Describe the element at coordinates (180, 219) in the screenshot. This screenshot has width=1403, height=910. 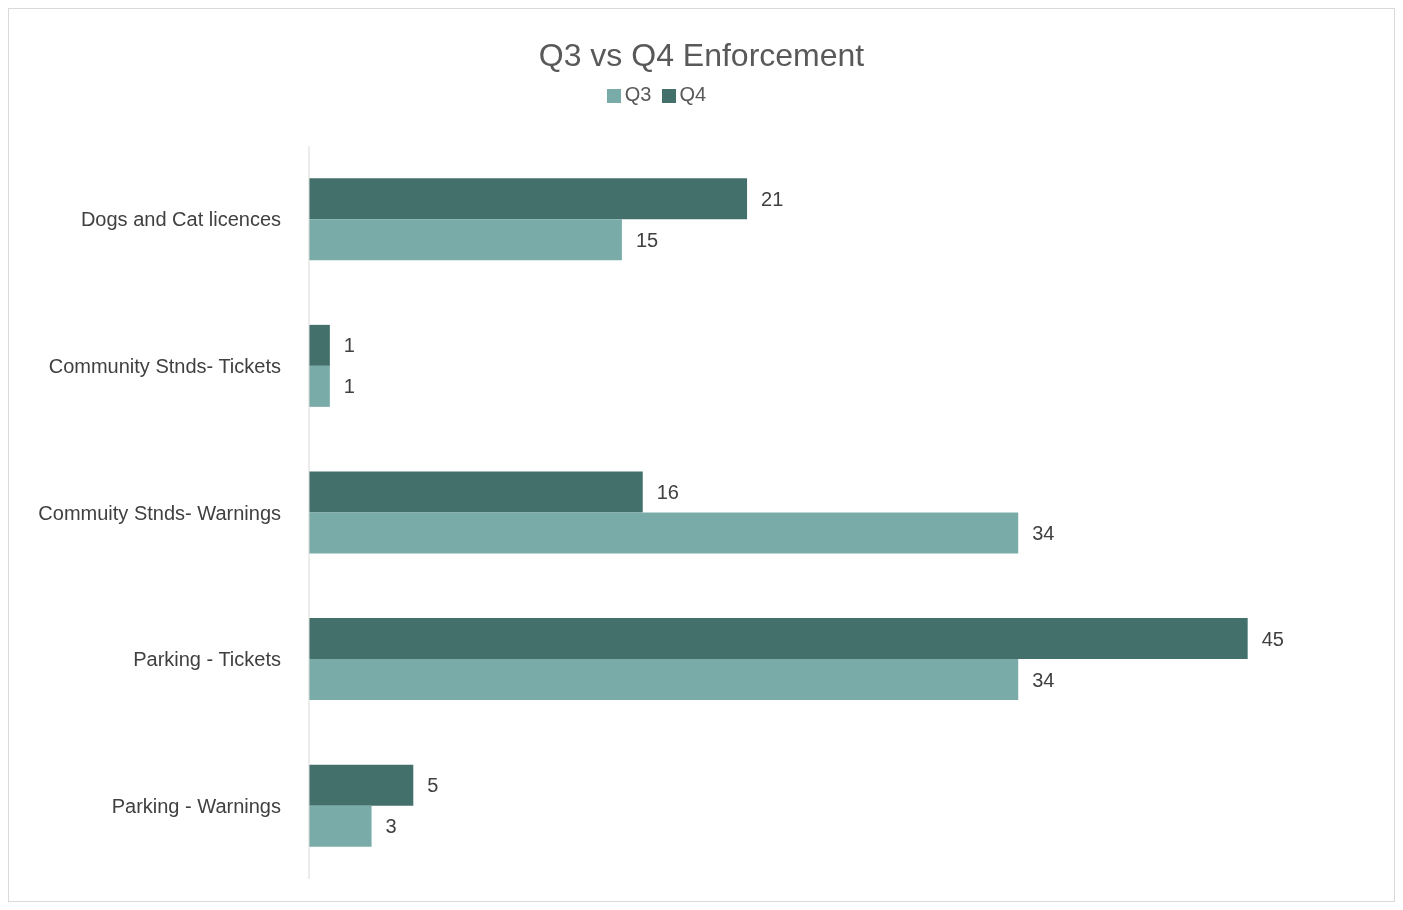
I see `y-tick-label: Dogs and Cat licences` at that location.